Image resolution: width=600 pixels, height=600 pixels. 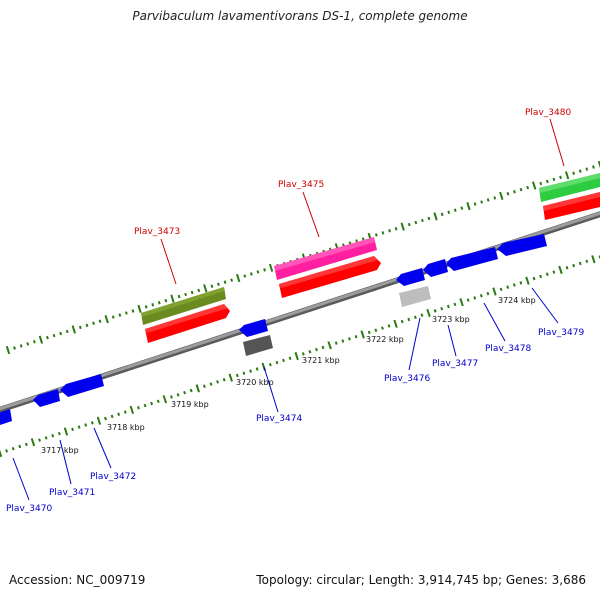 I want to click on gene-label-plav-3473: Plav_3473, so click(x=157, y=232).